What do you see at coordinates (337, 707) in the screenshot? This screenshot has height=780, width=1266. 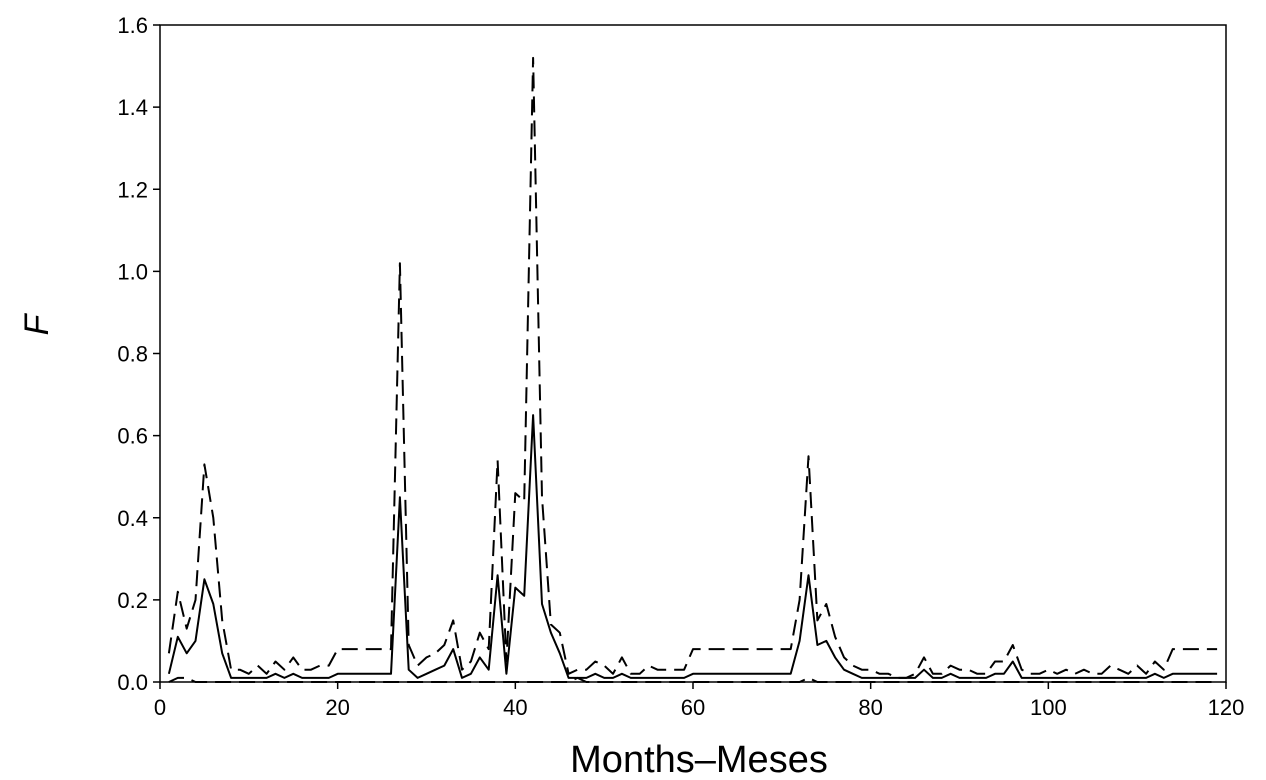 I see `x-tick-label: 20` at bounding box center [337, 707].